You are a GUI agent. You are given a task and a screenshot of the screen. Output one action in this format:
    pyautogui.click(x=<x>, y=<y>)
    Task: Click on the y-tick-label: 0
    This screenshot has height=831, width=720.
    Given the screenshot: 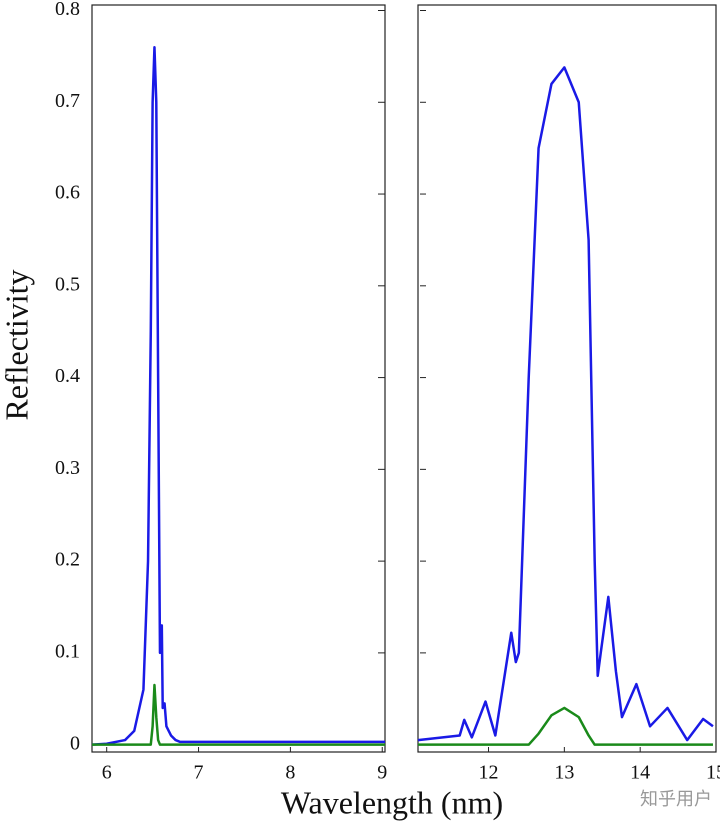 What is the action you would take?
    pyautogui.click(x=75, y=743)
    